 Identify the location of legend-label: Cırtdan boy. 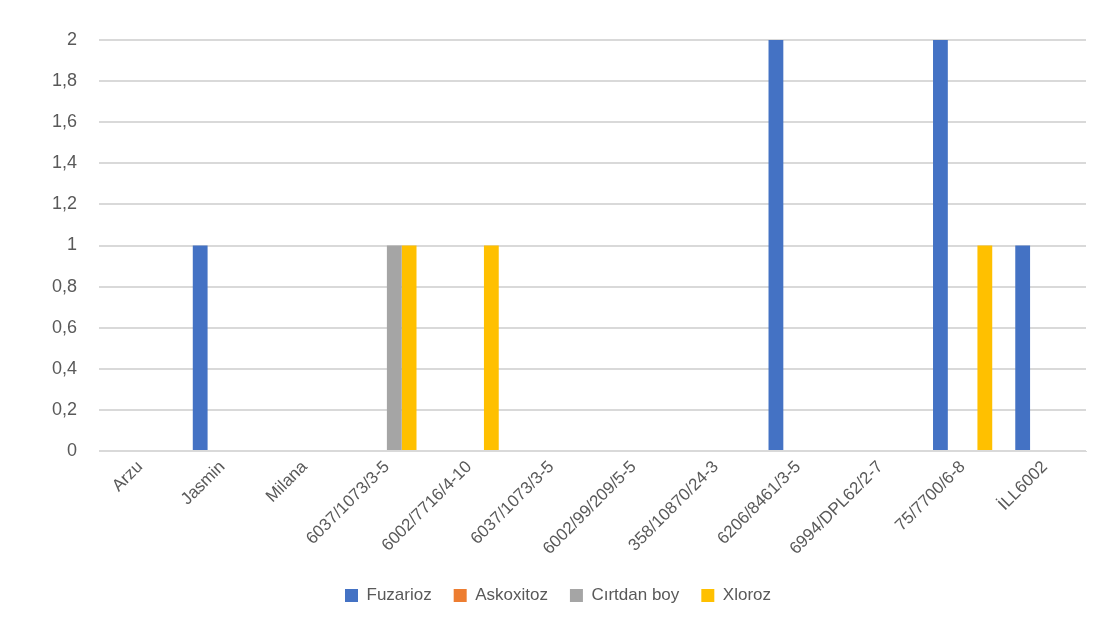
(635, 595).